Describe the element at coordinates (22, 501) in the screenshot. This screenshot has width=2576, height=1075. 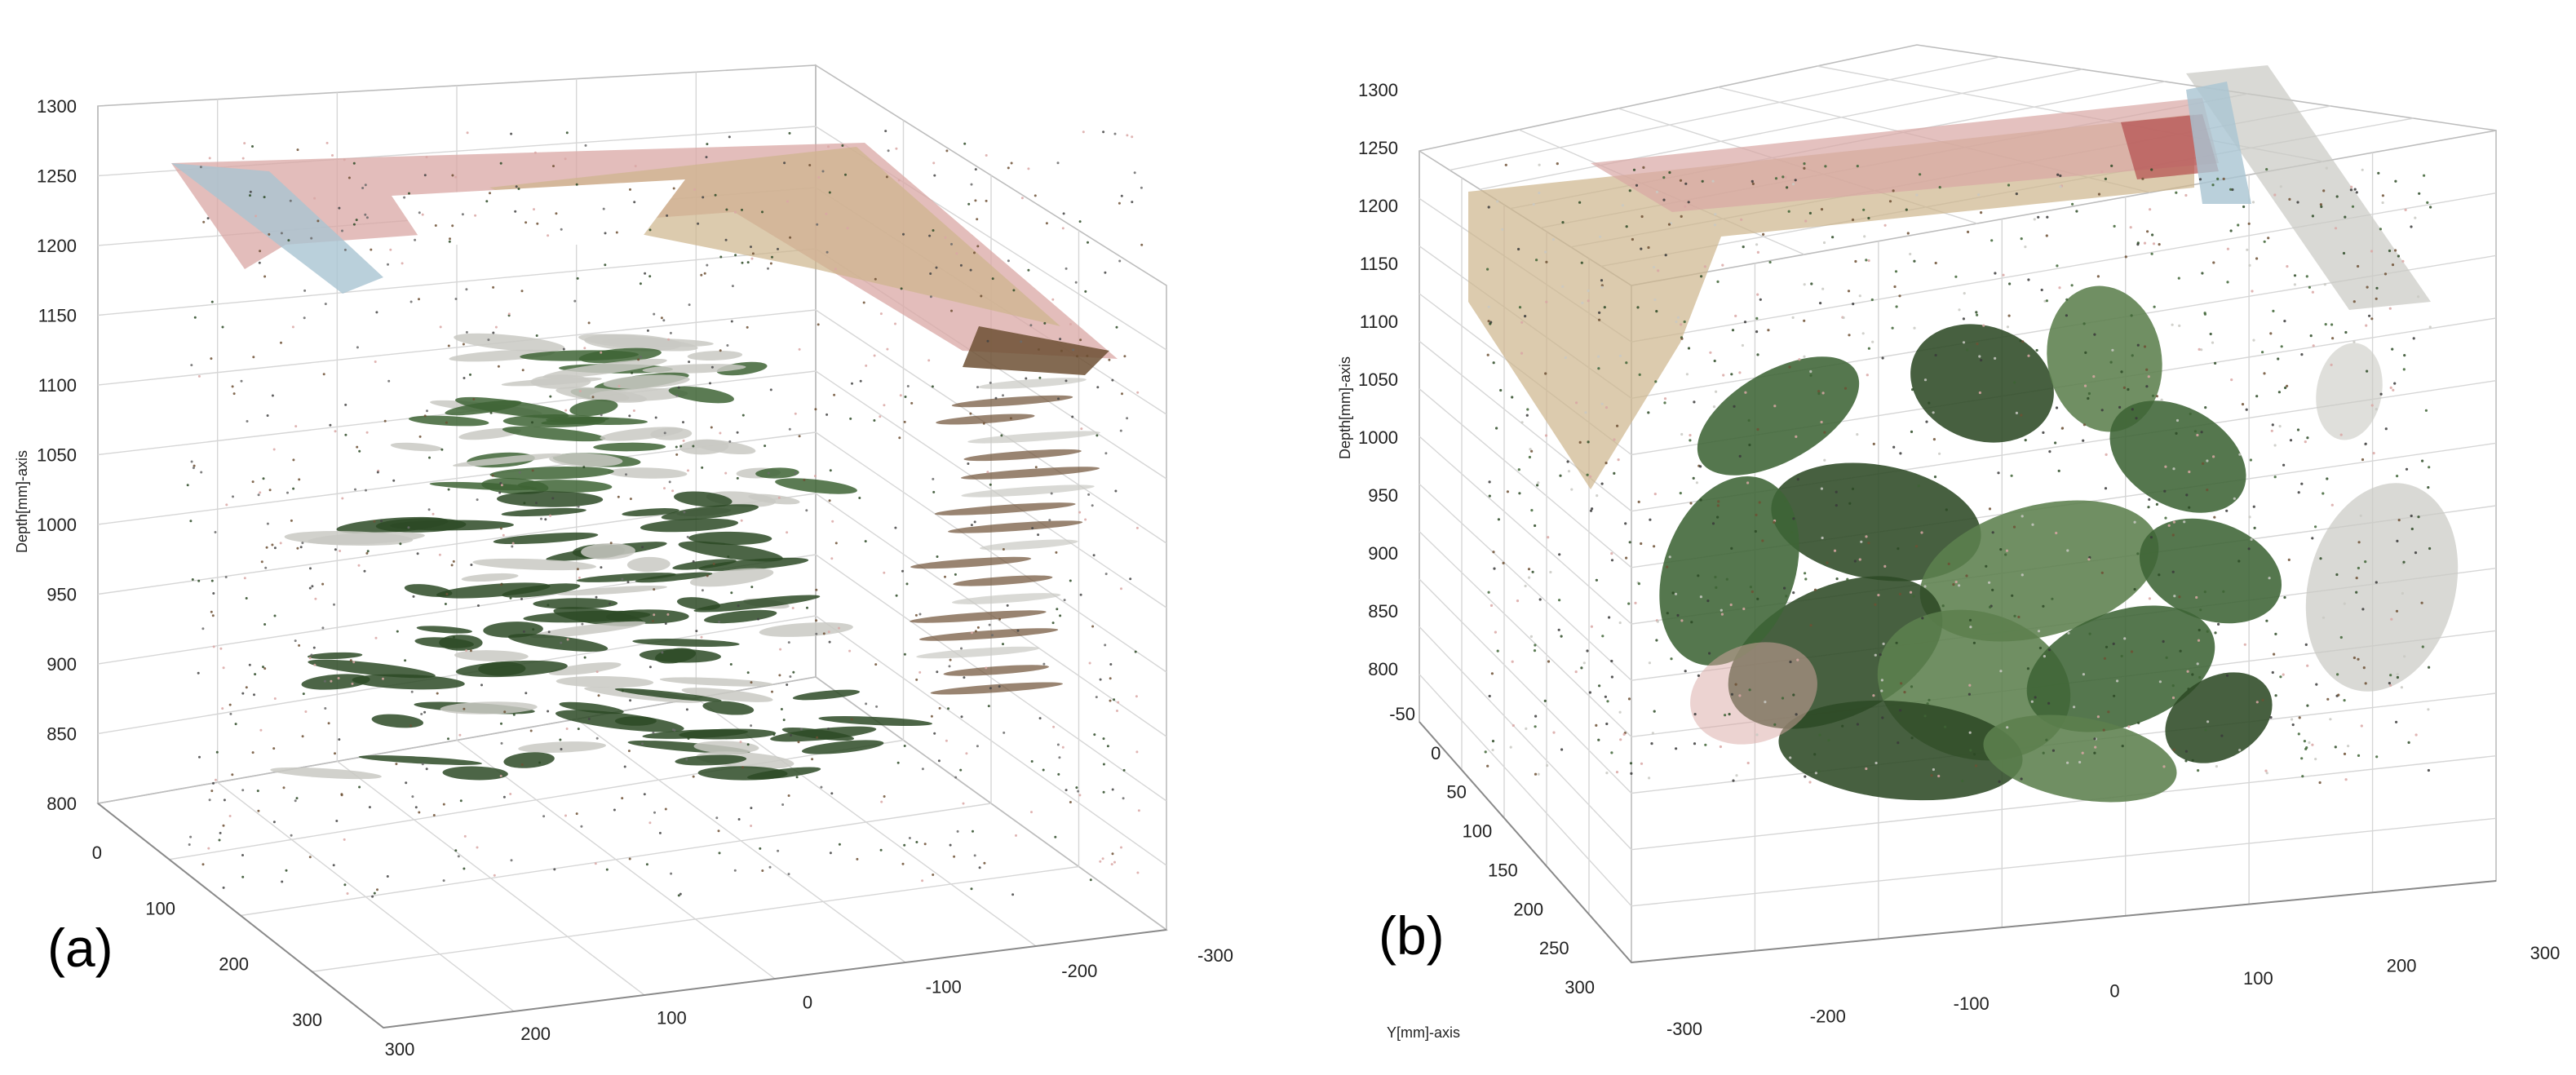
I see `panel-a-depth-axis-label: Depth[mm]-axis` at that location.